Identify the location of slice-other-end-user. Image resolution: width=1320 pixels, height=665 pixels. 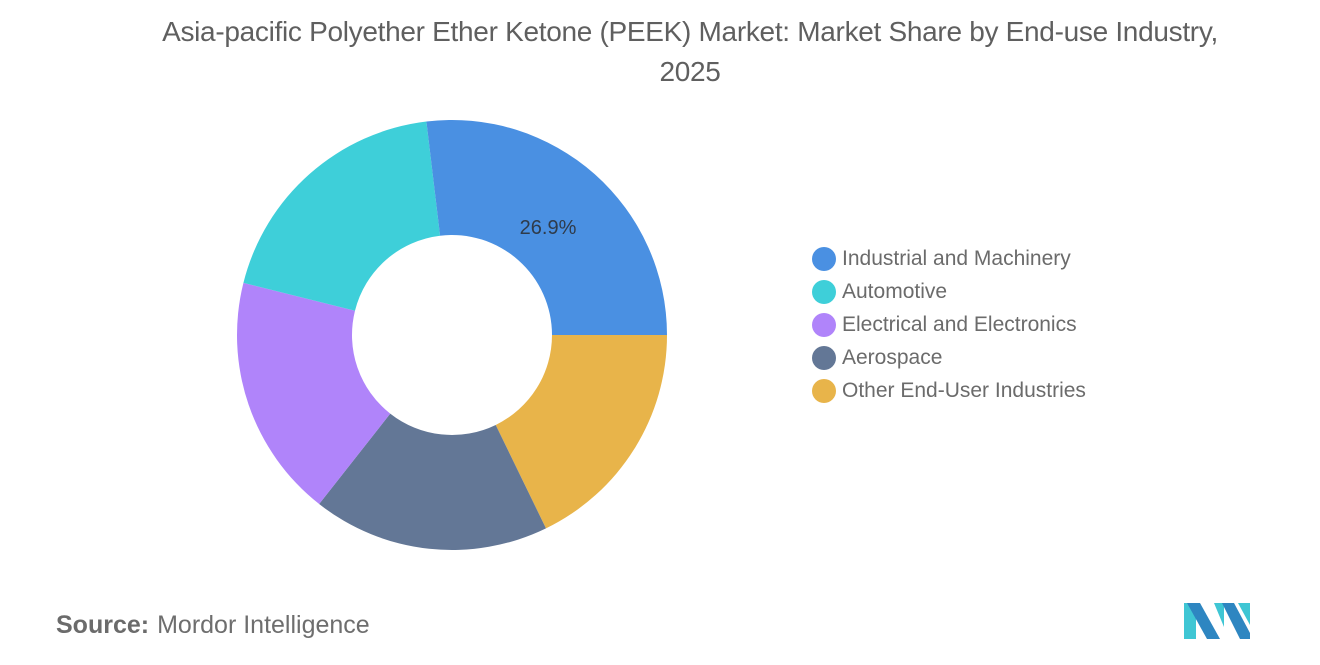
(581, 432).